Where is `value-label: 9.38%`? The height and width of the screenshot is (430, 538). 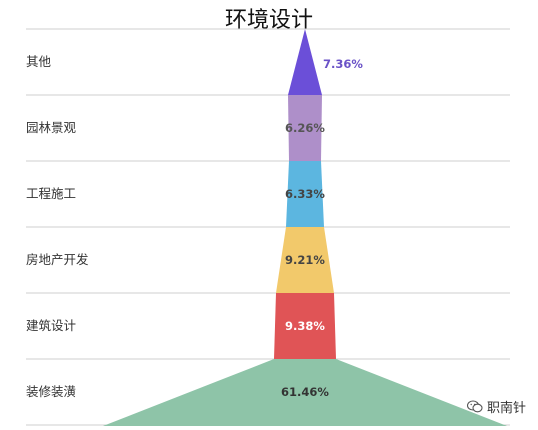 value-label: 9.38% is located at coordinates (305, 326).